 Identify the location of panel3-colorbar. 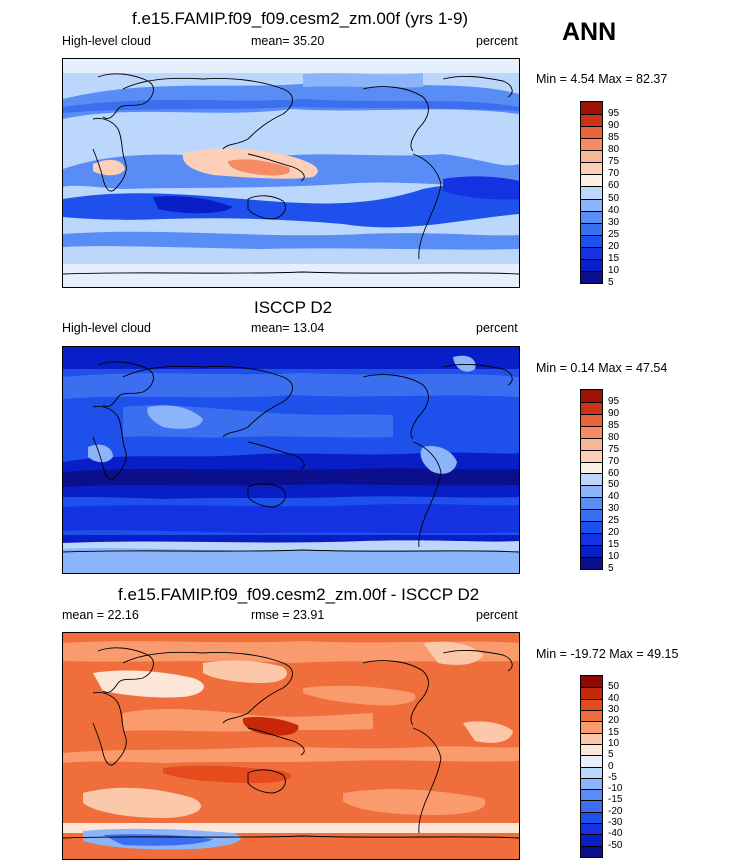
(591, 766).